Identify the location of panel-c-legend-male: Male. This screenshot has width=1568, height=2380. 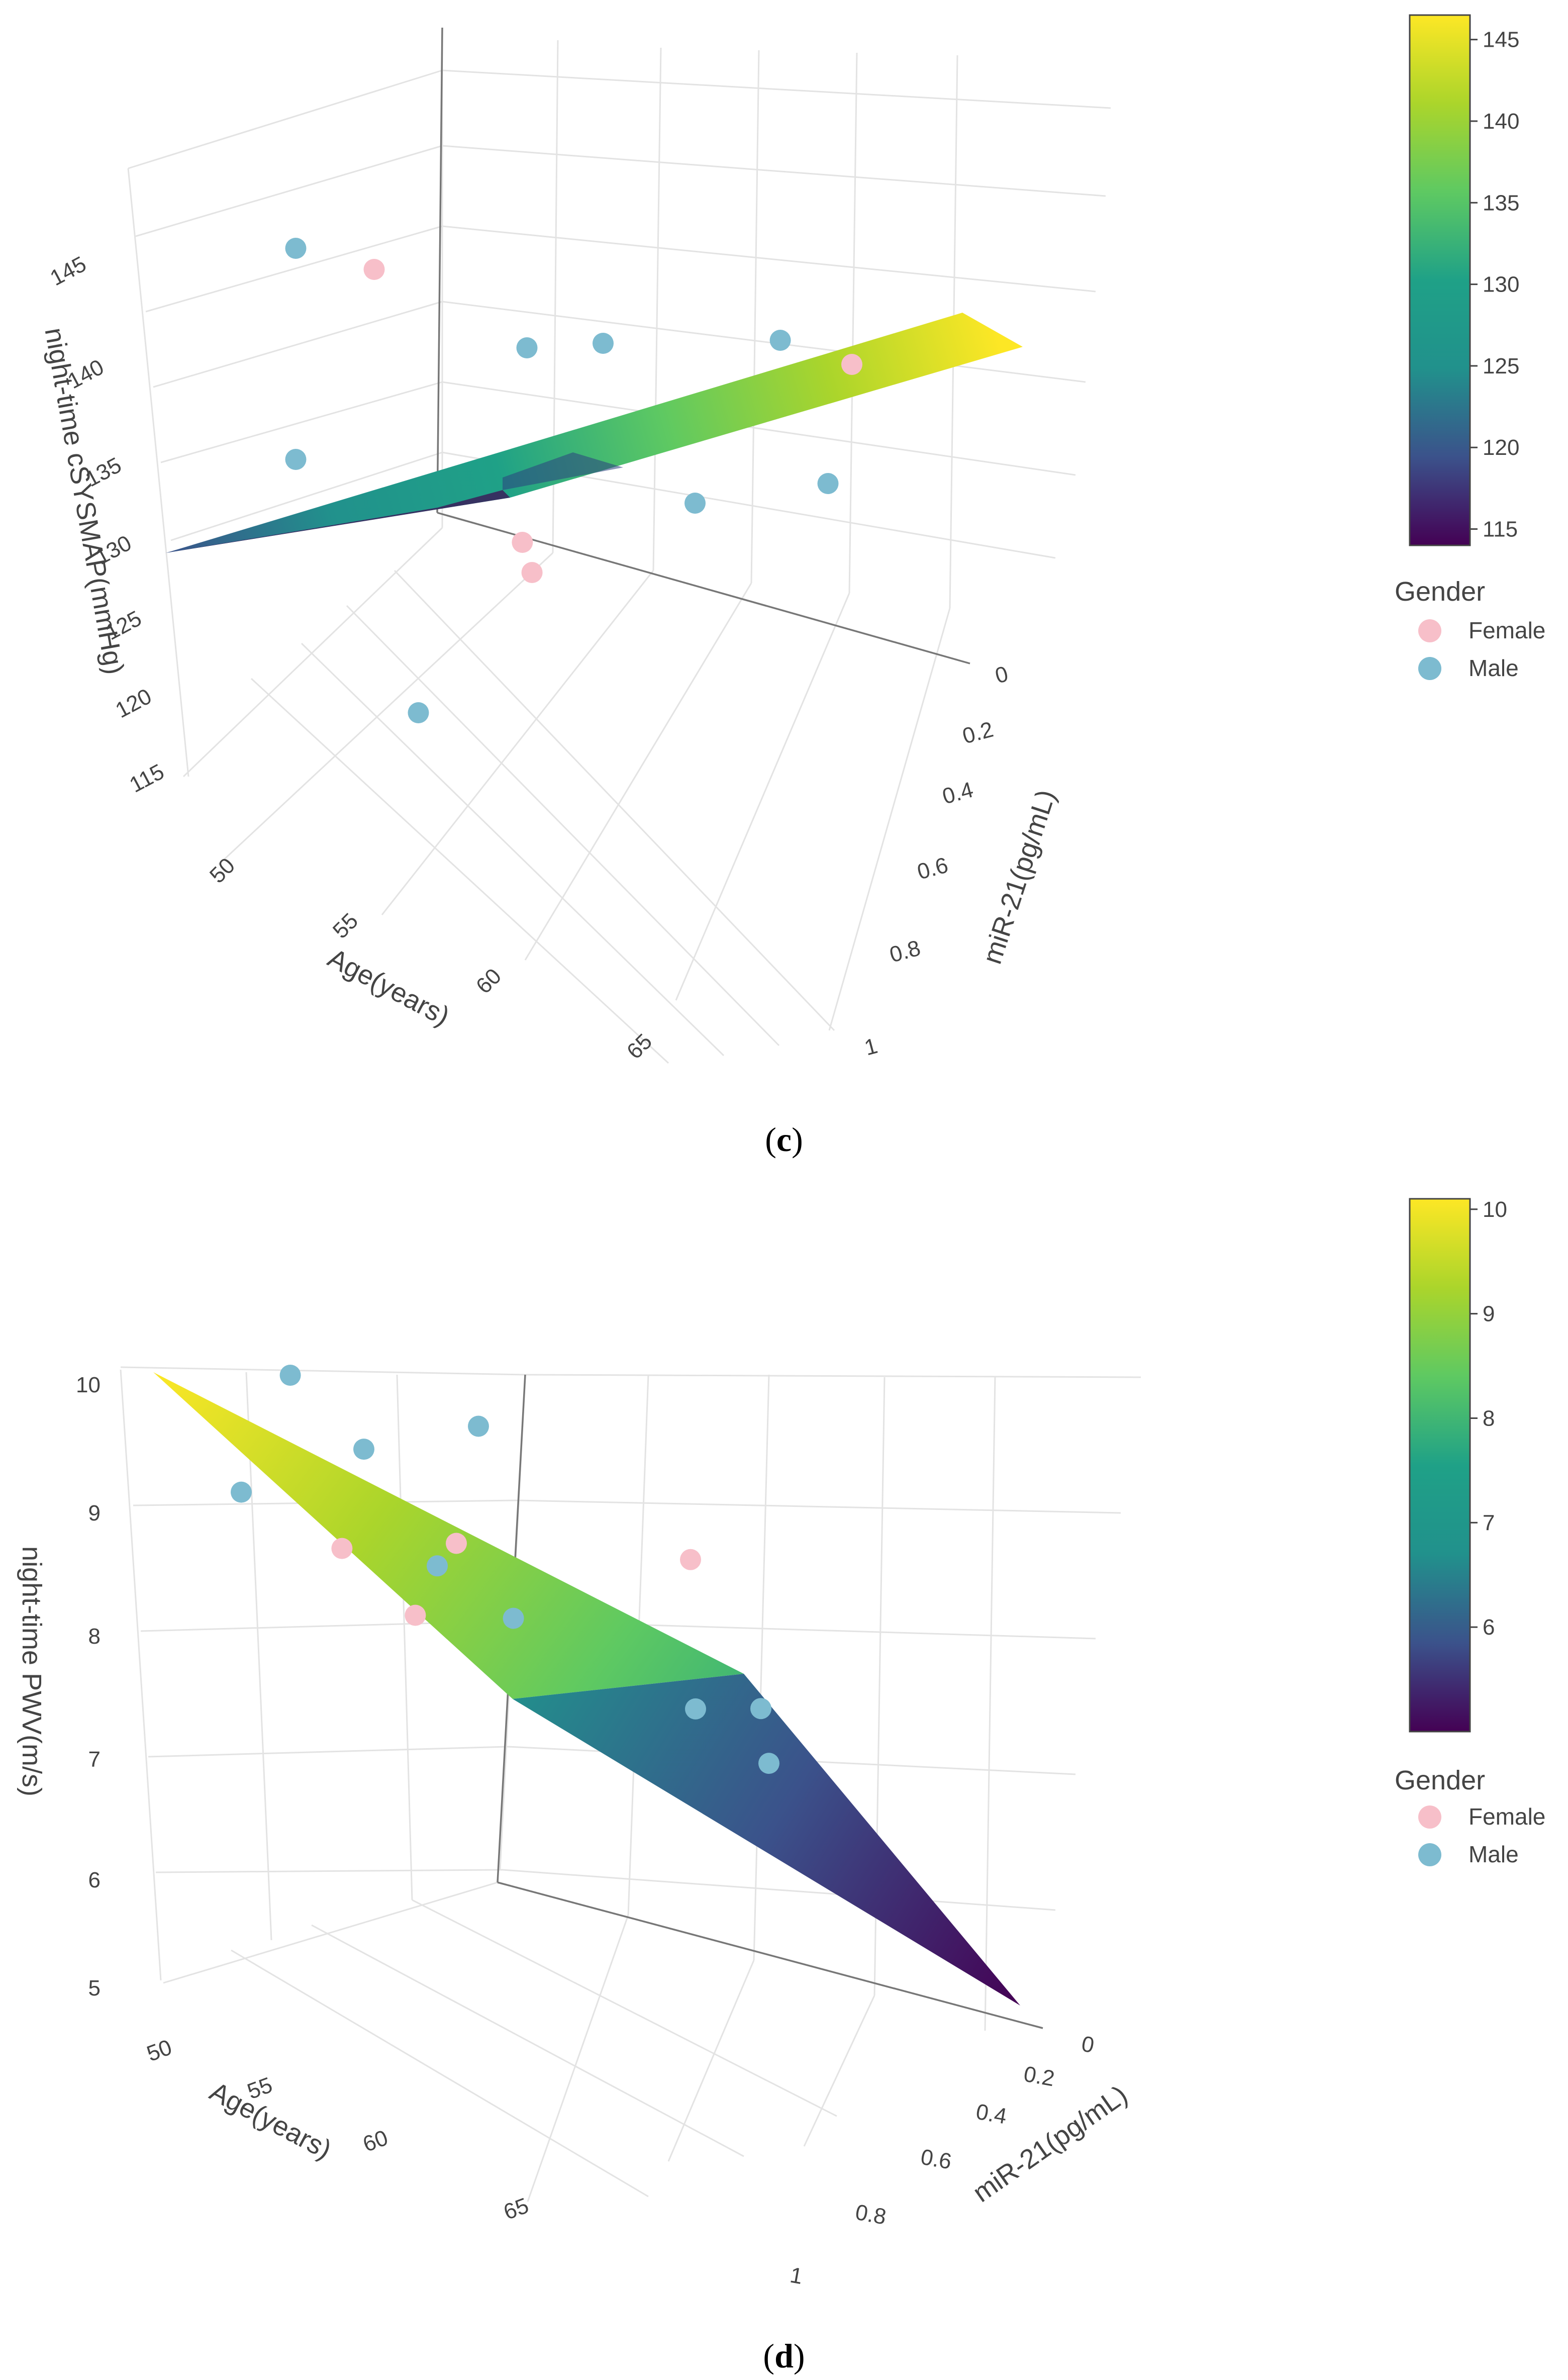
(1493, 668).